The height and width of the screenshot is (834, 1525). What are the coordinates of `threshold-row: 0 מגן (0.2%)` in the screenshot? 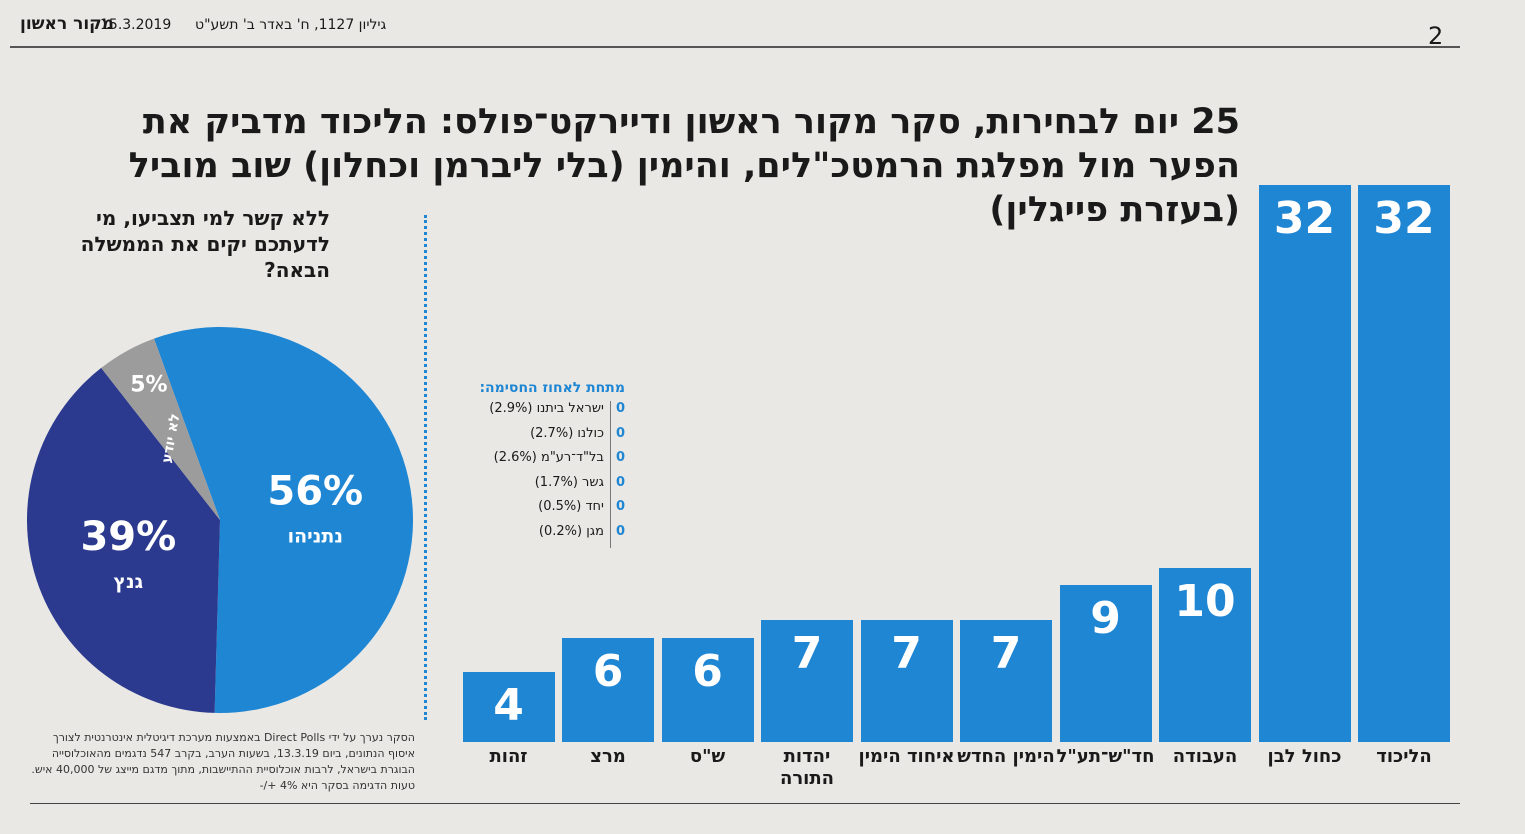 It's located at (535, 535).